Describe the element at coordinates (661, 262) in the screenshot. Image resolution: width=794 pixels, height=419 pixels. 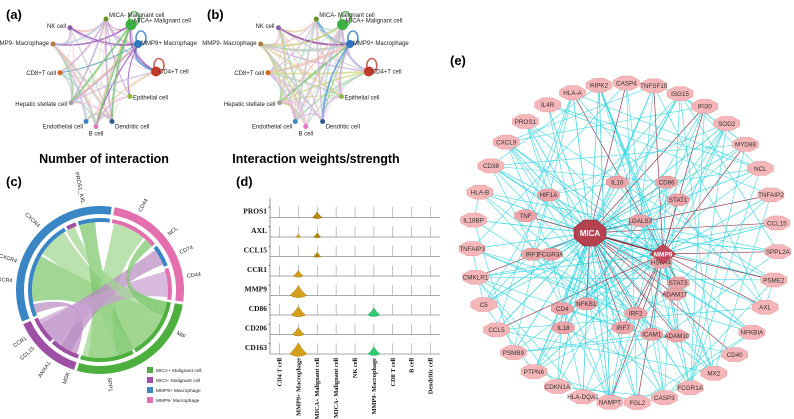
I see `ppi-node-label: HSPA4` at that location.